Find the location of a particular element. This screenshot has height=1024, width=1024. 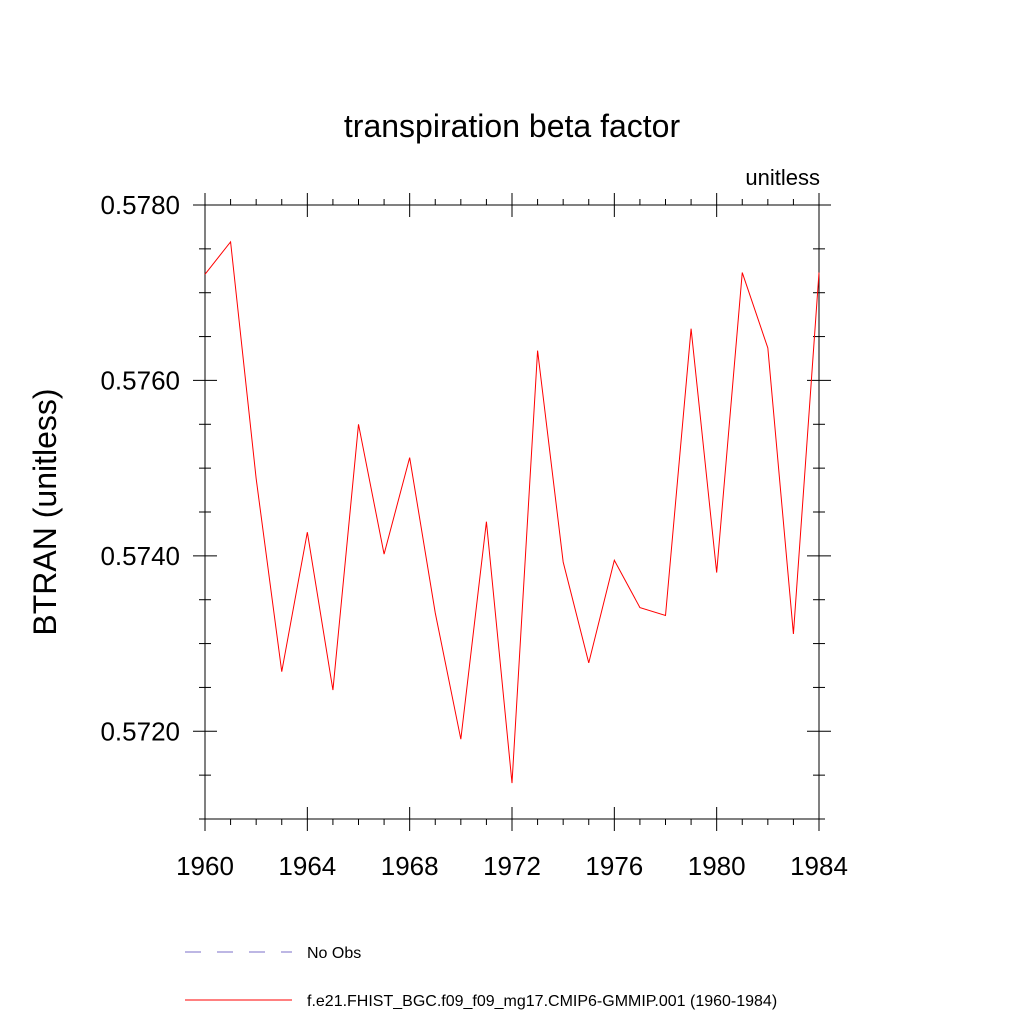

units-label: unitless is located at coordinates (782, 177).